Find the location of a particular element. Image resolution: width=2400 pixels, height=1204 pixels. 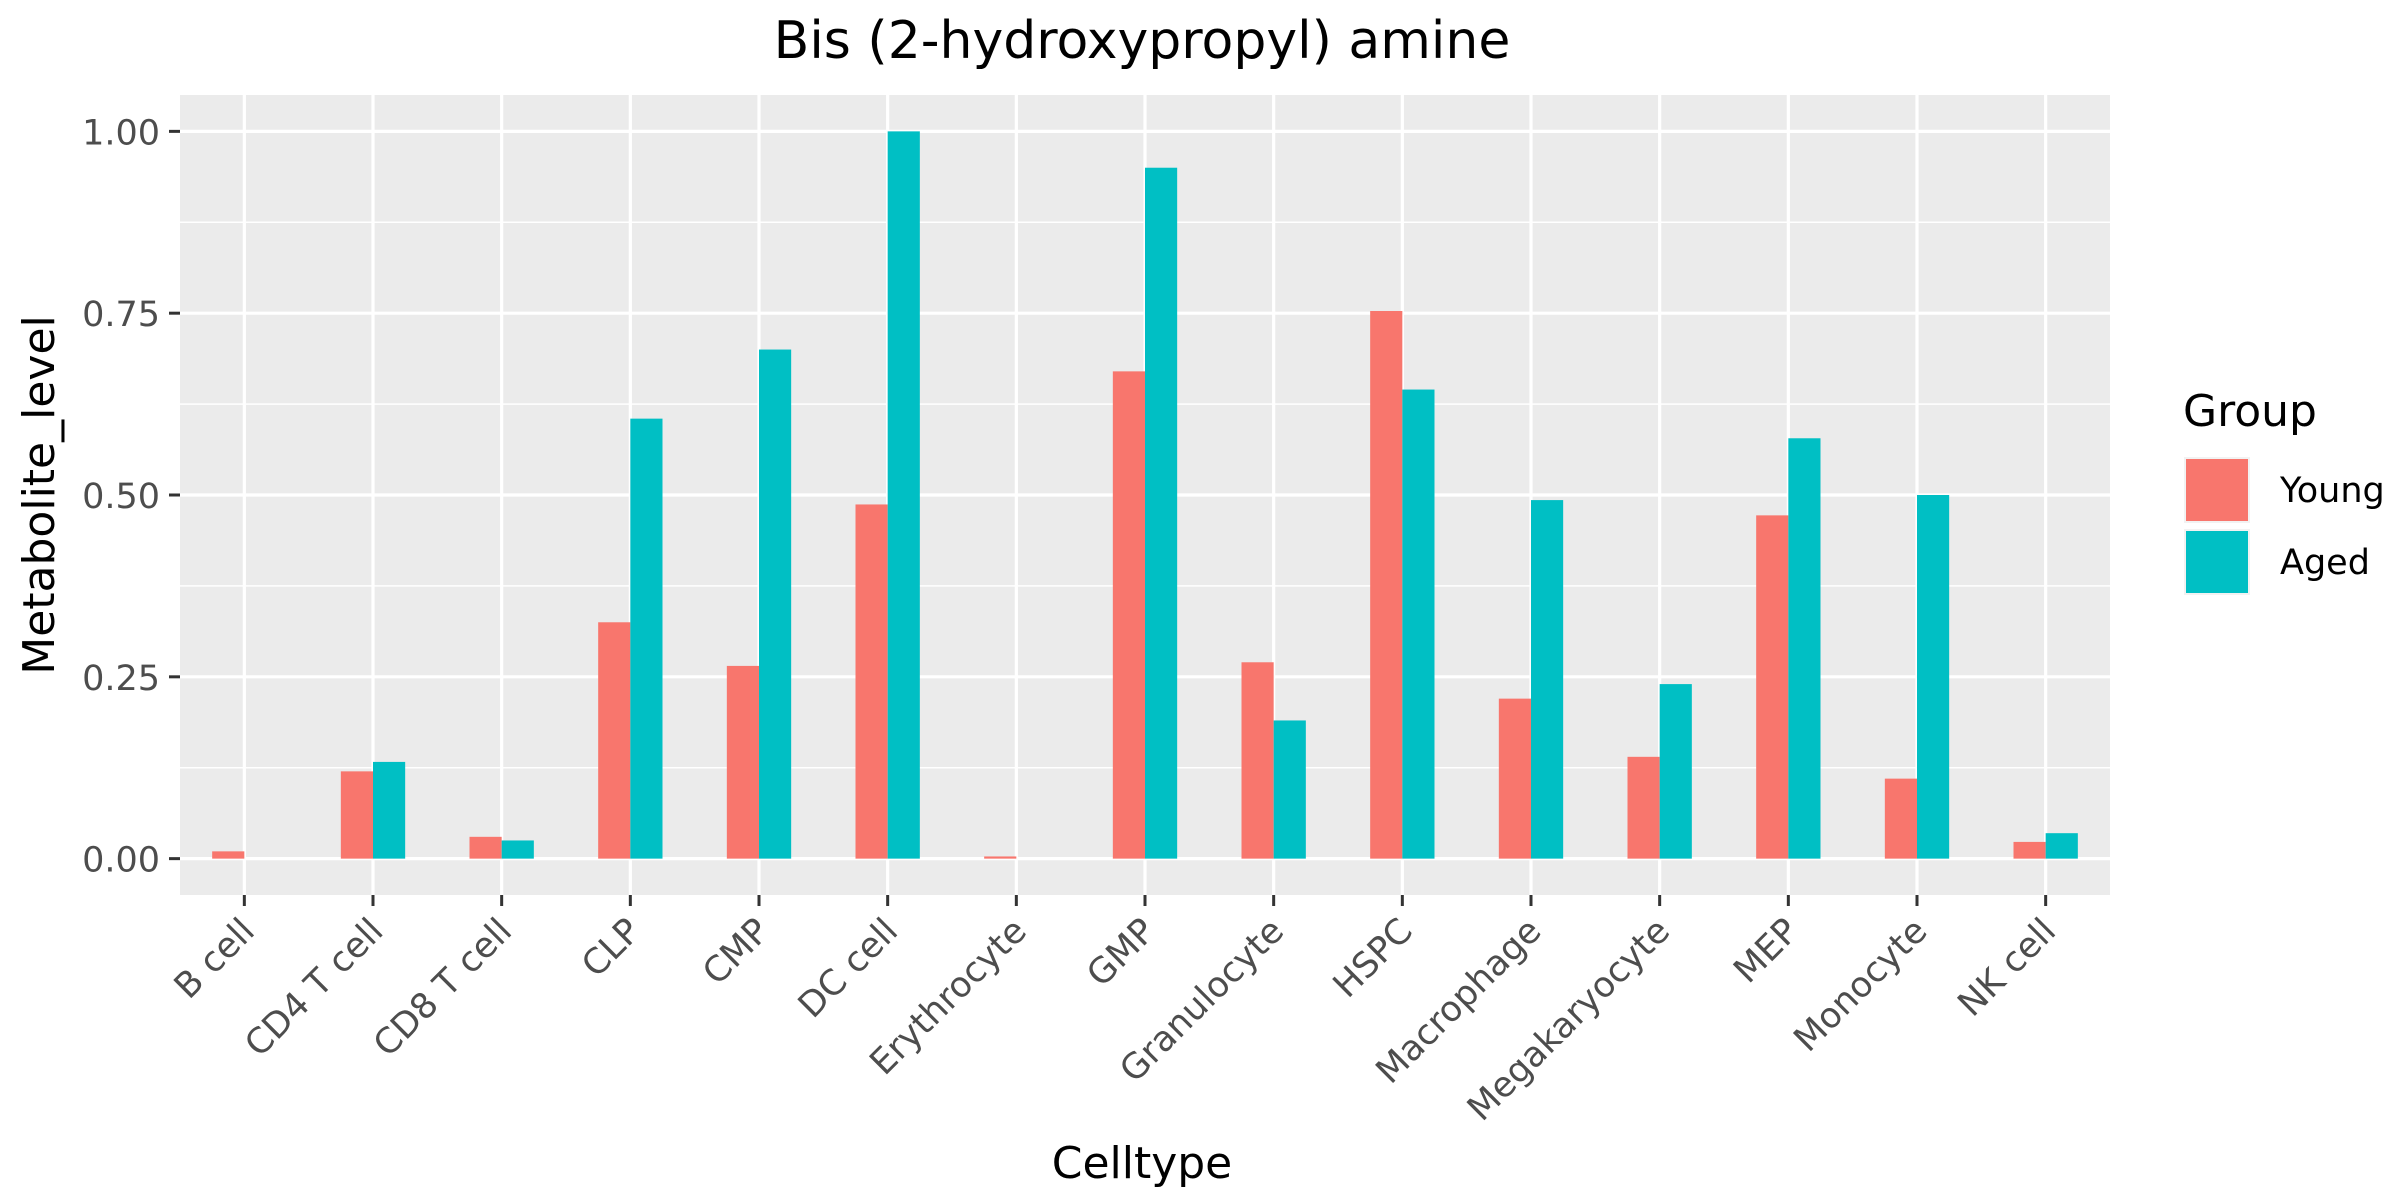

legend-label-aged: Aged is located at coordinates (2325, 563).